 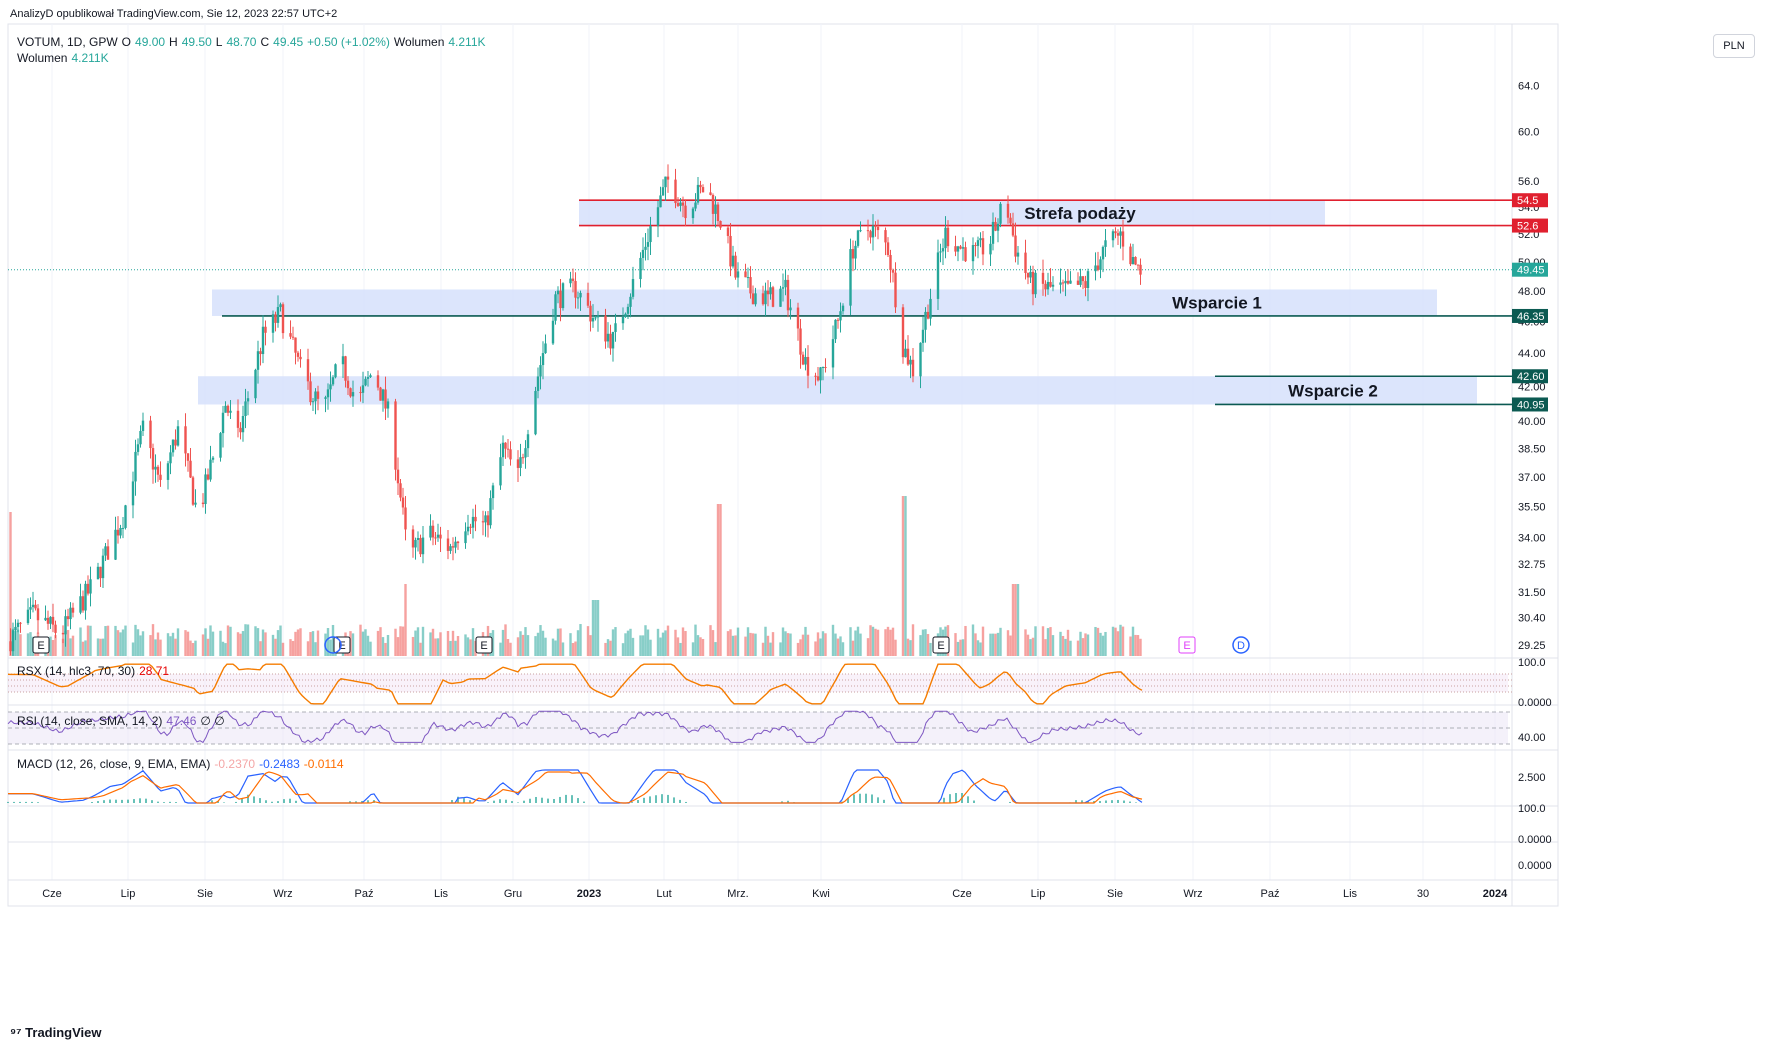 What do you see at coordinates (342, 645) in the screenshot?
I see `earnings-marker` at bounding box center [342, 645].